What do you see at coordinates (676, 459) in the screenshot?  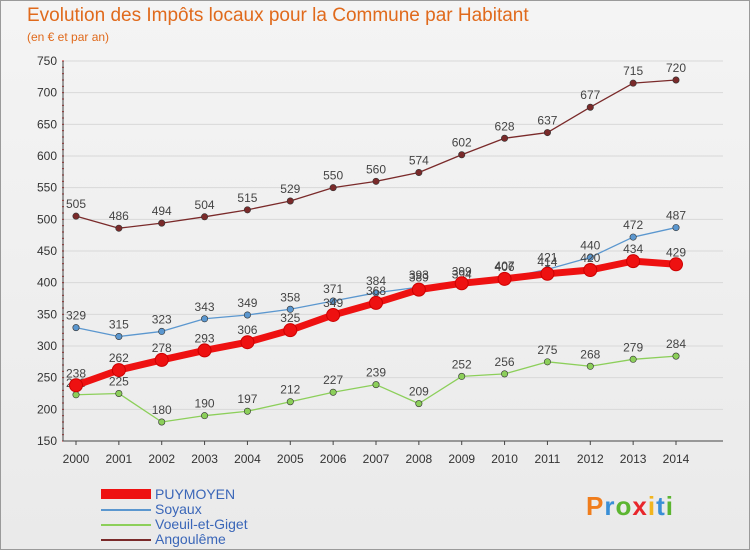 I see `x-tick-label: 2014` at bounding box center [676, 459].